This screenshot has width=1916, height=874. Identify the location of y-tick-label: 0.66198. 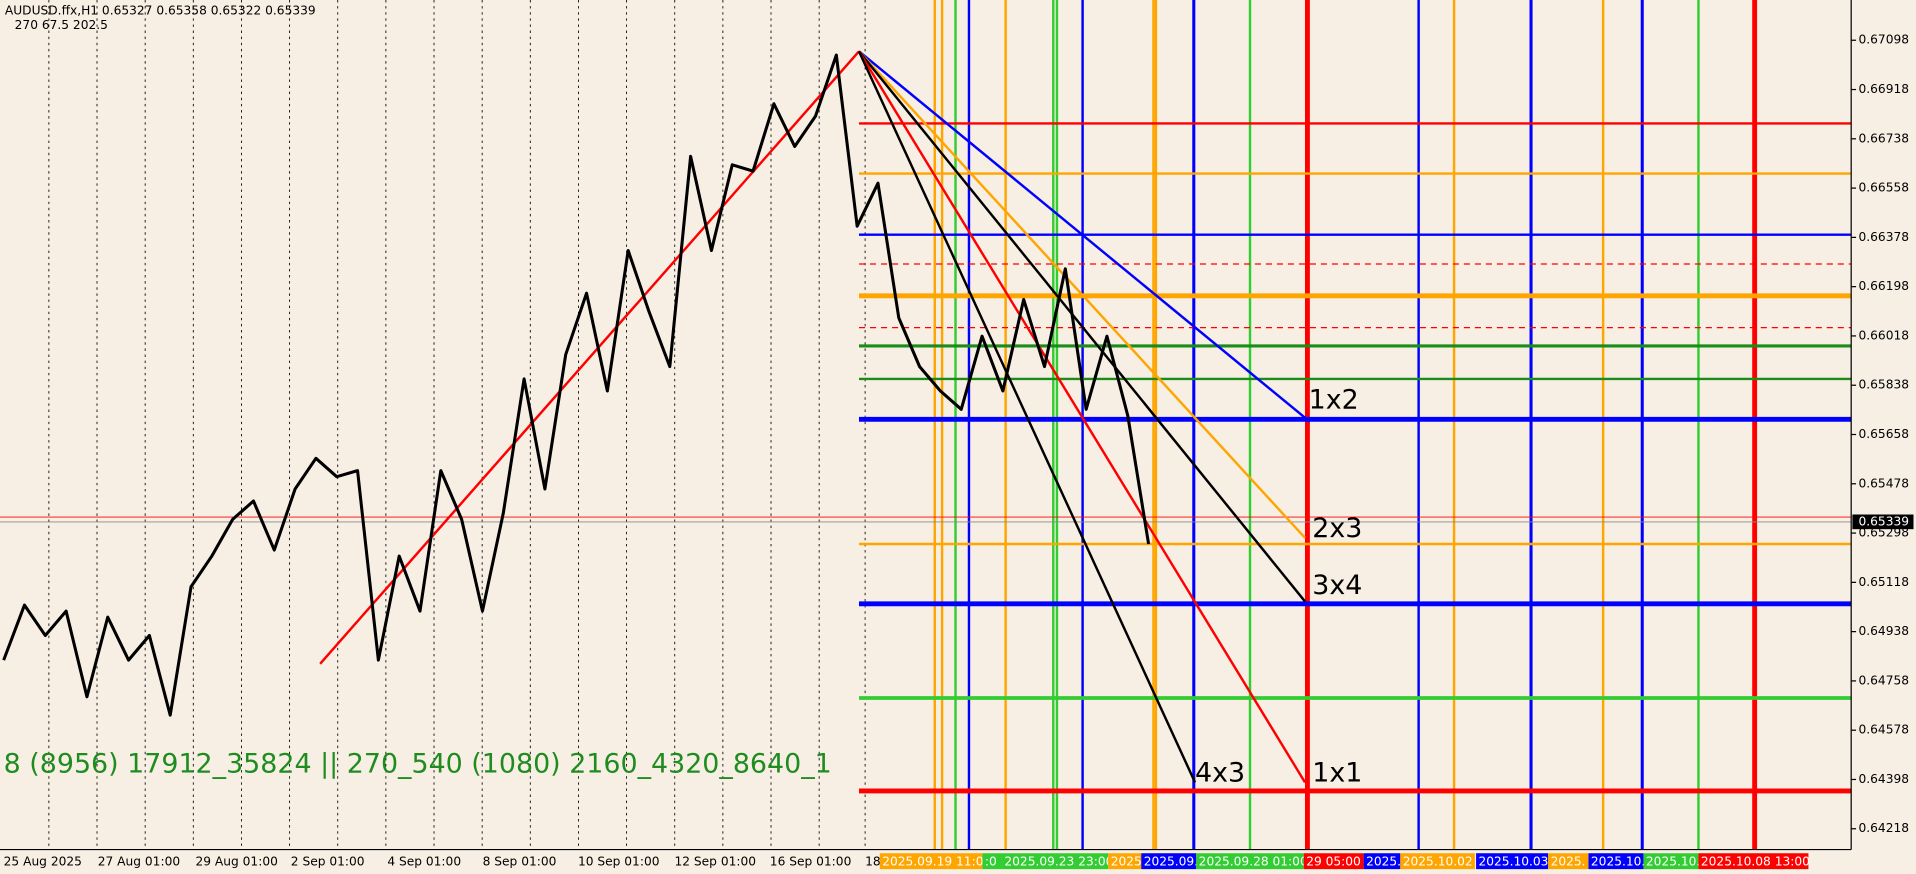
(1884, 286).